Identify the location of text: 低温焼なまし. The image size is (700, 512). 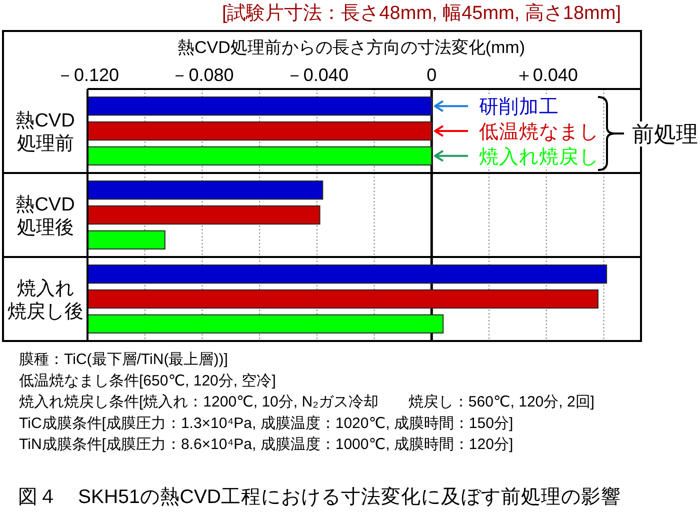
(539, 132).